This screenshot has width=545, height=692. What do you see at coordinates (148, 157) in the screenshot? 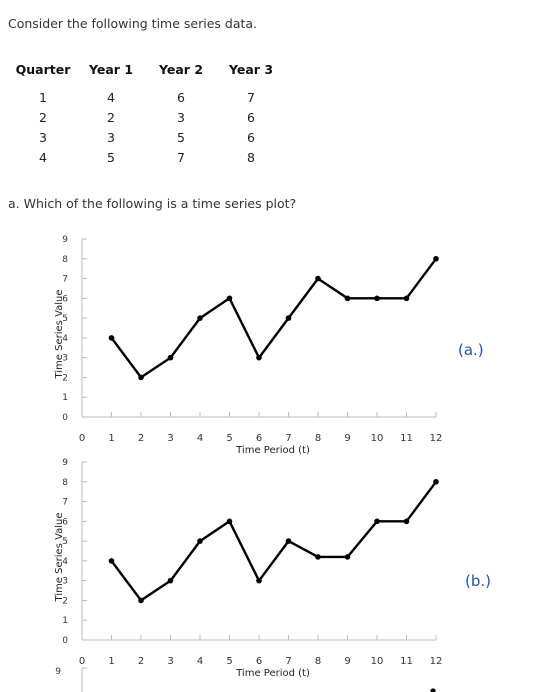
I see `table-row: 4 5 7 8` at bounding box center [148, 157].